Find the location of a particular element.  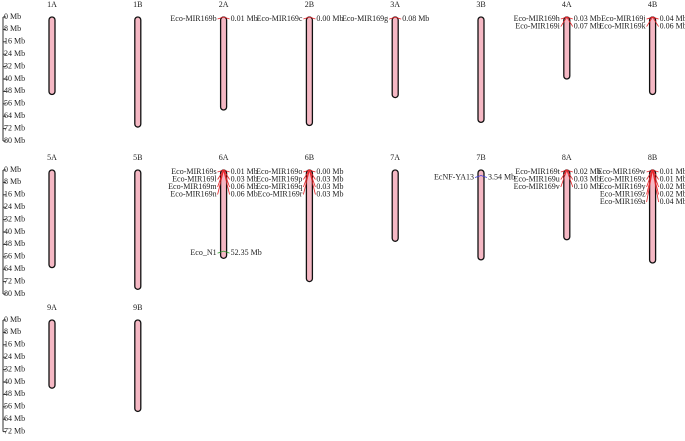

chromosome-name: 9B is located at coordinates (137, 307).